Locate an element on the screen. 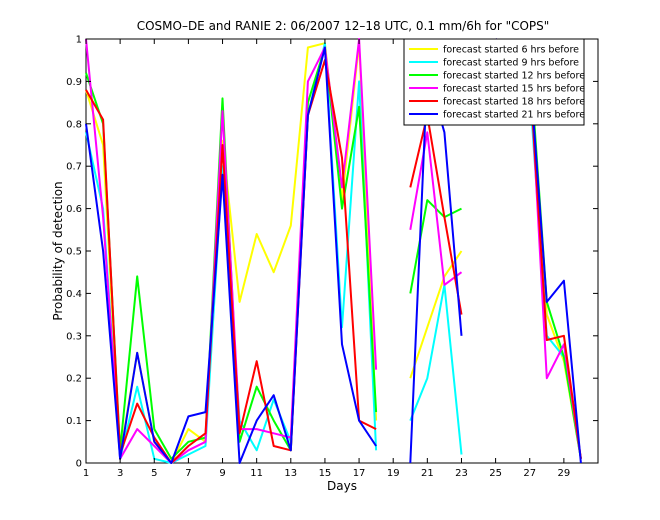  y-tick-label: 0.4 is located at coordinates (74, 294).